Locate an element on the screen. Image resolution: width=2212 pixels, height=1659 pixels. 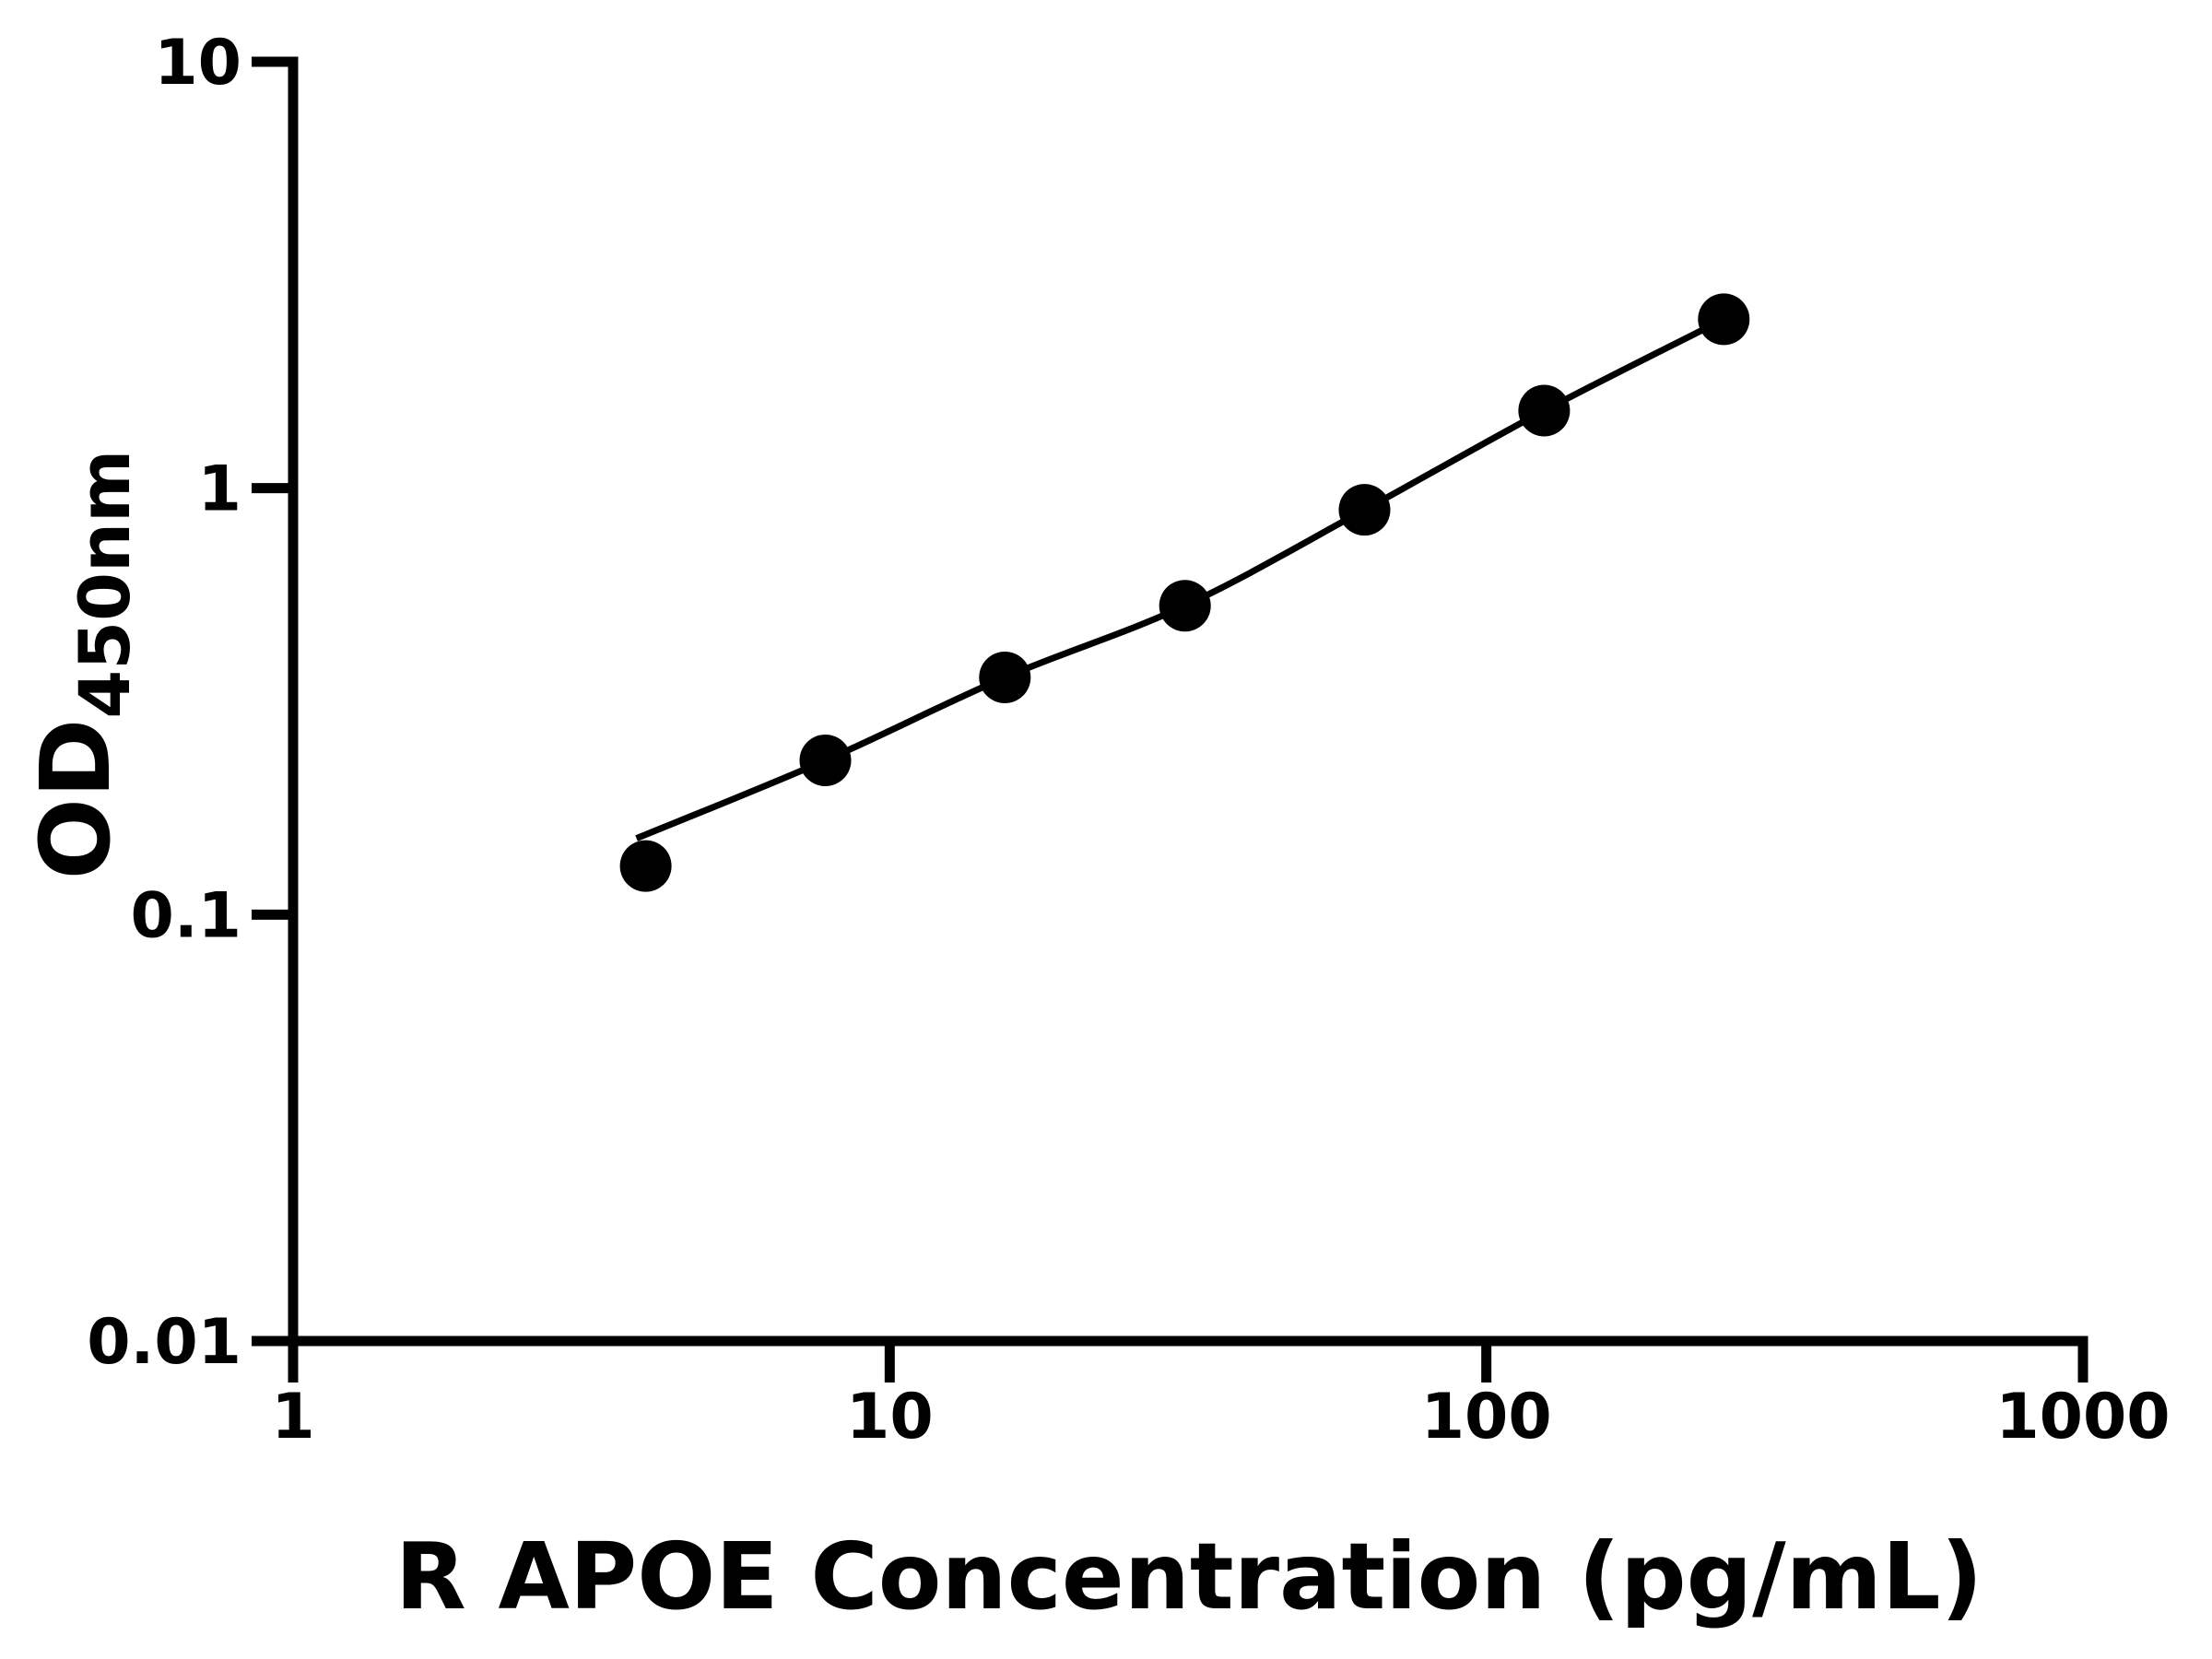
y-axis-title-main: OD is located at coordinates (75, 799).